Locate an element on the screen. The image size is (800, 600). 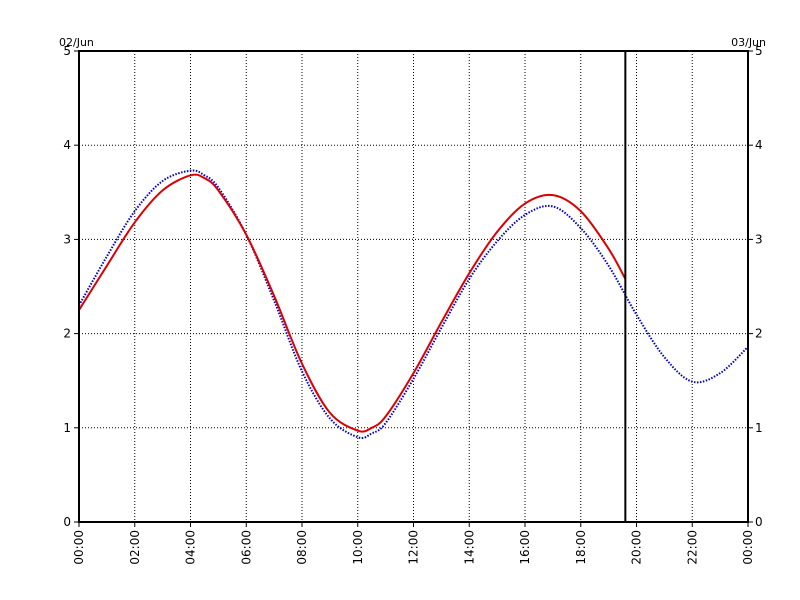
x-tick-label: 18:00 is located at coordinates (581, 547).